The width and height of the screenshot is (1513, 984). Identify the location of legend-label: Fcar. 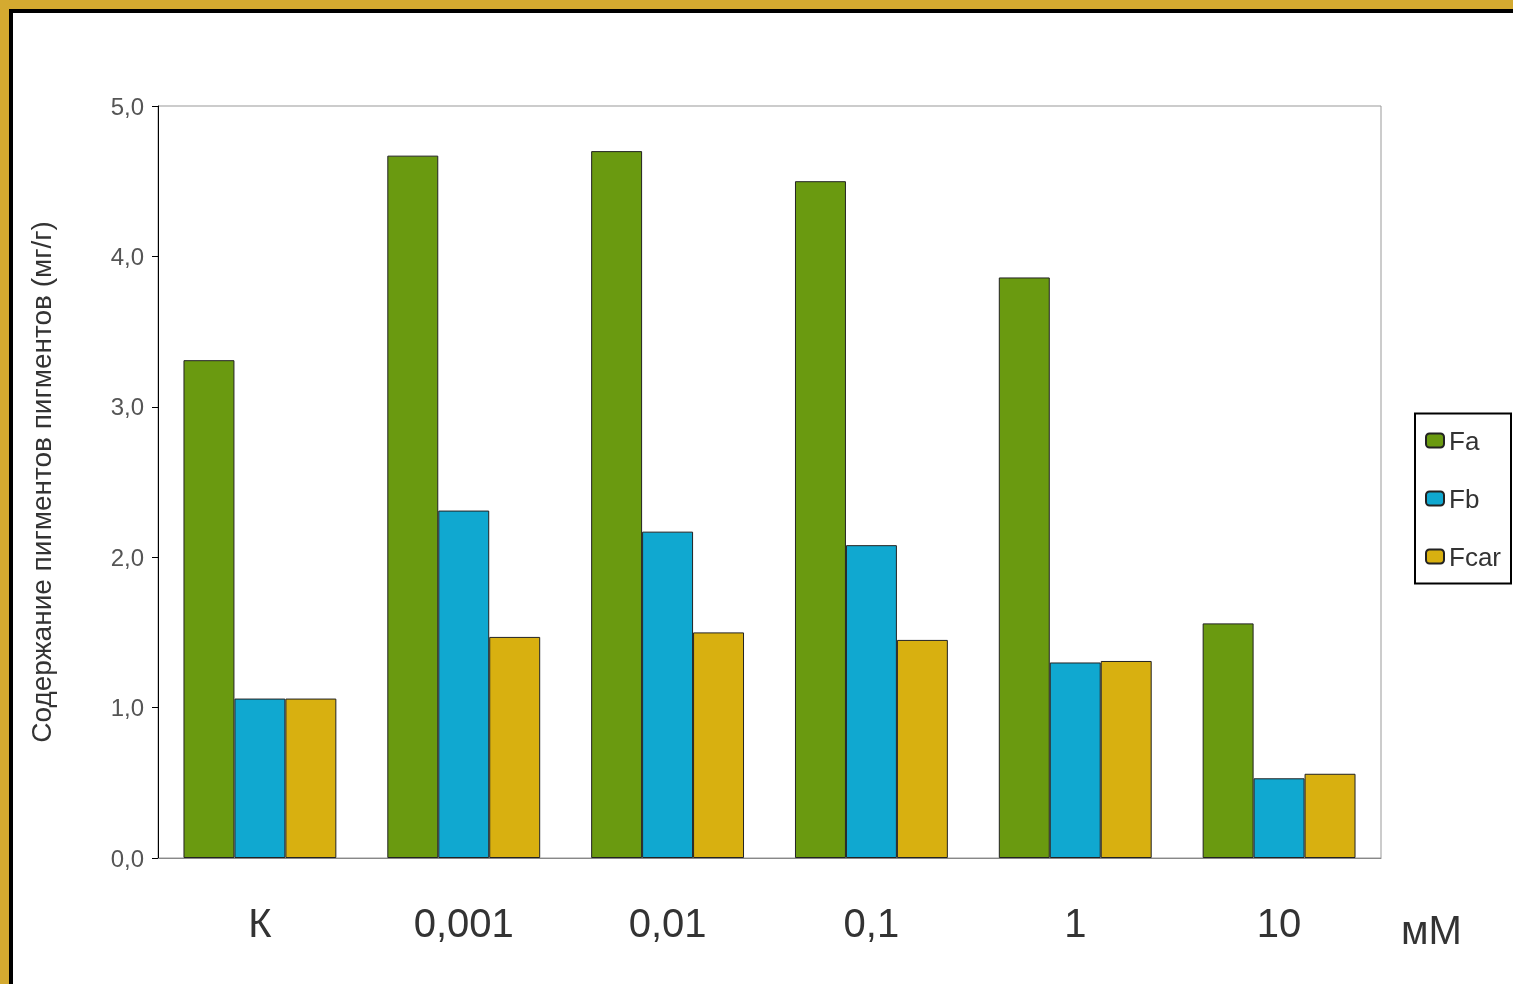
(1475, 556).